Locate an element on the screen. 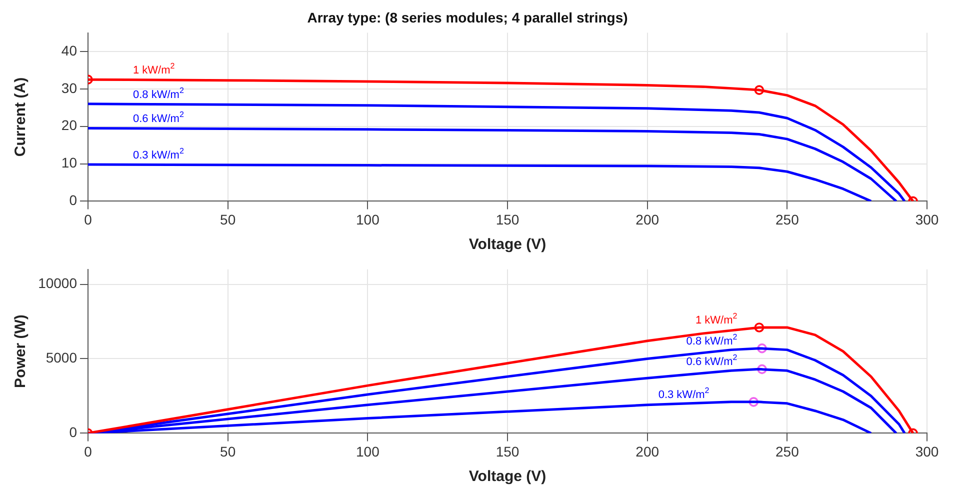 The height and width of the screenshot is (498, 955). y-tick-label: 40 is located at coordinates (69, 50).